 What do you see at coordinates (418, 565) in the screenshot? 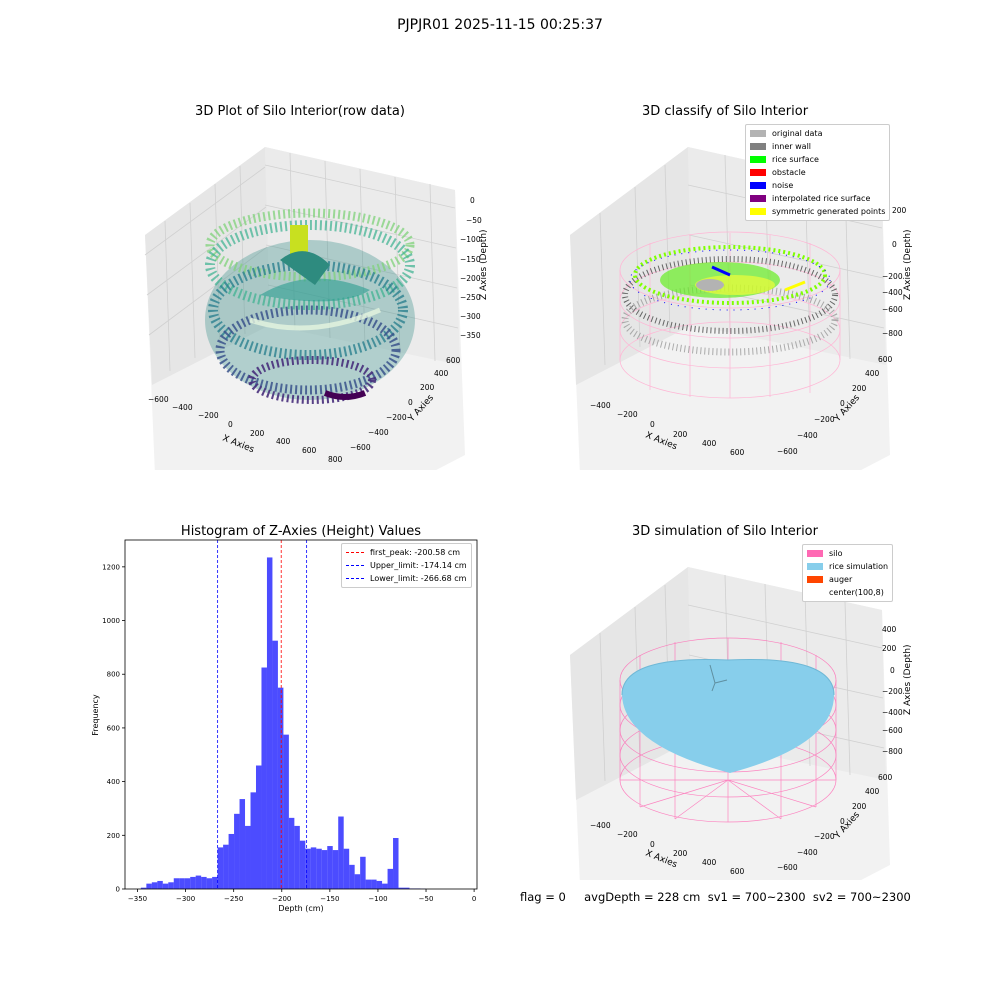
I see `legend-label: Upper_limit: -174.14 cm` at bounding box center [418, 565].